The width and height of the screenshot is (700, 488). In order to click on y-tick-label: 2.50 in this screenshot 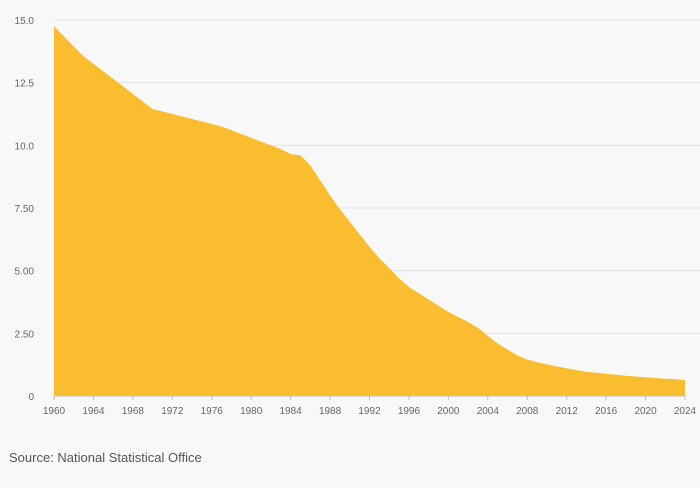, I will do `click(25, 334)`.